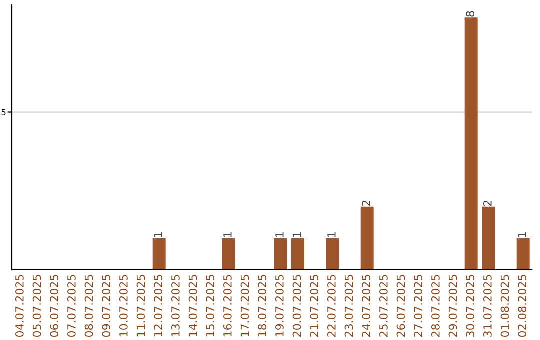 This screenshot has height=340, width=540. What do you see at coordinates (383, 306) in the screenshot?
I see `x-tick-label: 25.07.2025` at bounding box center [383, 306].